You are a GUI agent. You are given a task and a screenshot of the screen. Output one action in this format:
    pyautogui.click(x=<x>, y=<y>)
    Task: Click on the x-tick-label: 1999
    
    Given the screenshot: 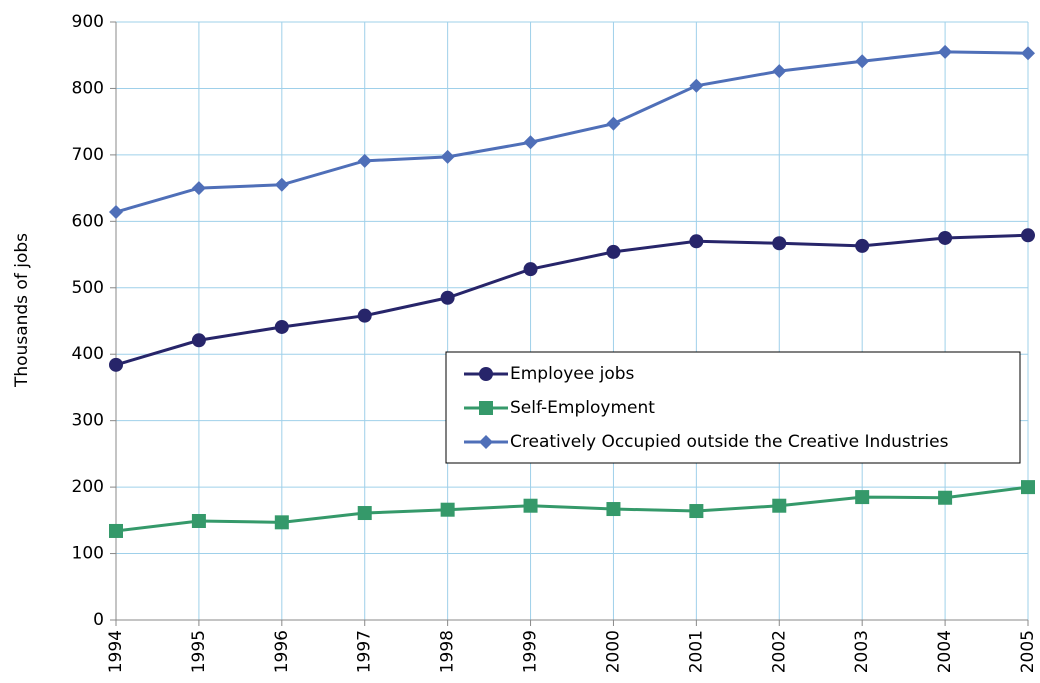 What is the action you would take?
    pyautogui.click(x=531, y=651)
    